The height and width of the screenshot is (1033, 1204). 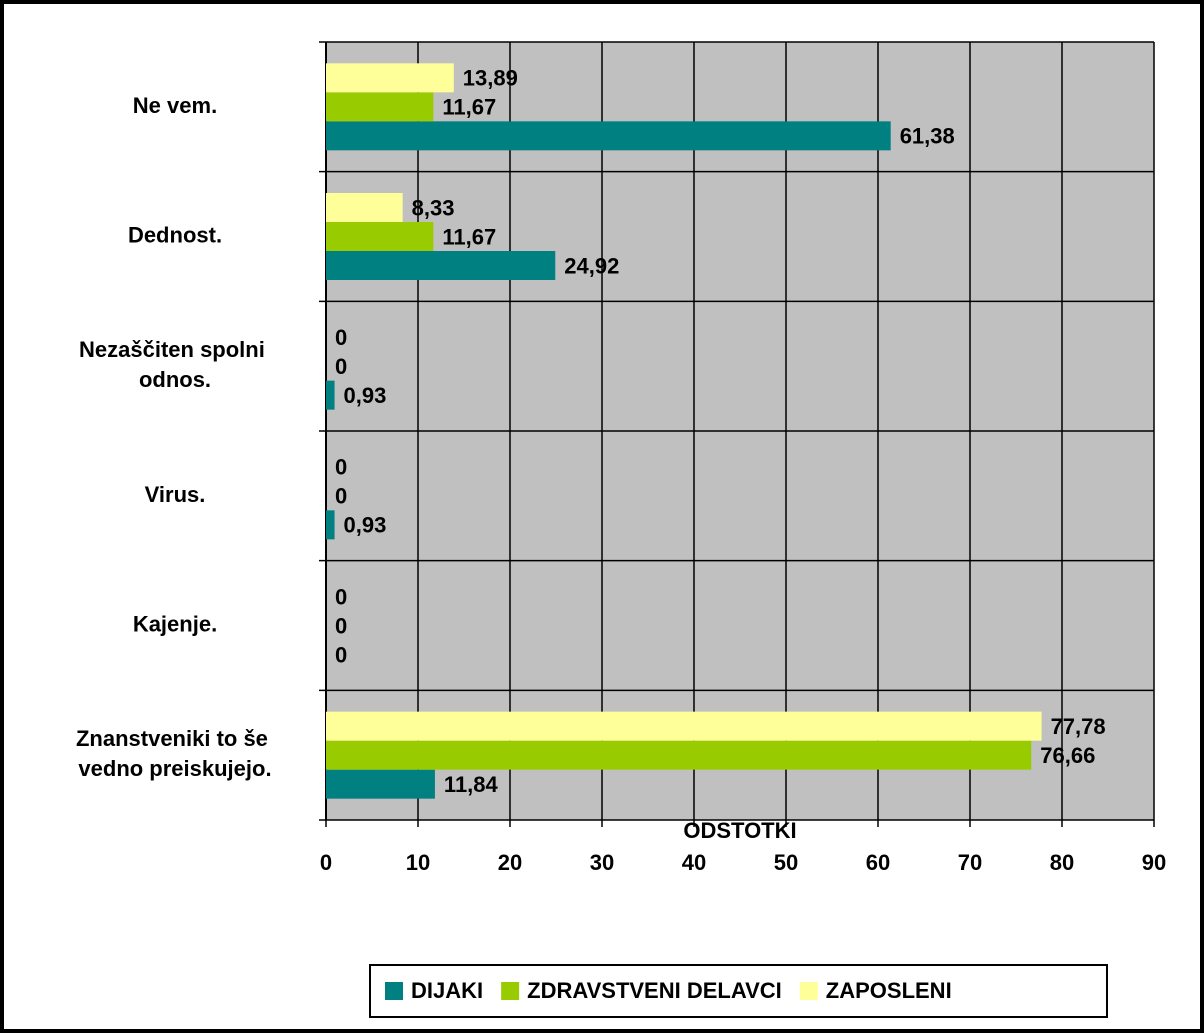 I want to click on data-label: 77,78, so click(x=1078, y=726).